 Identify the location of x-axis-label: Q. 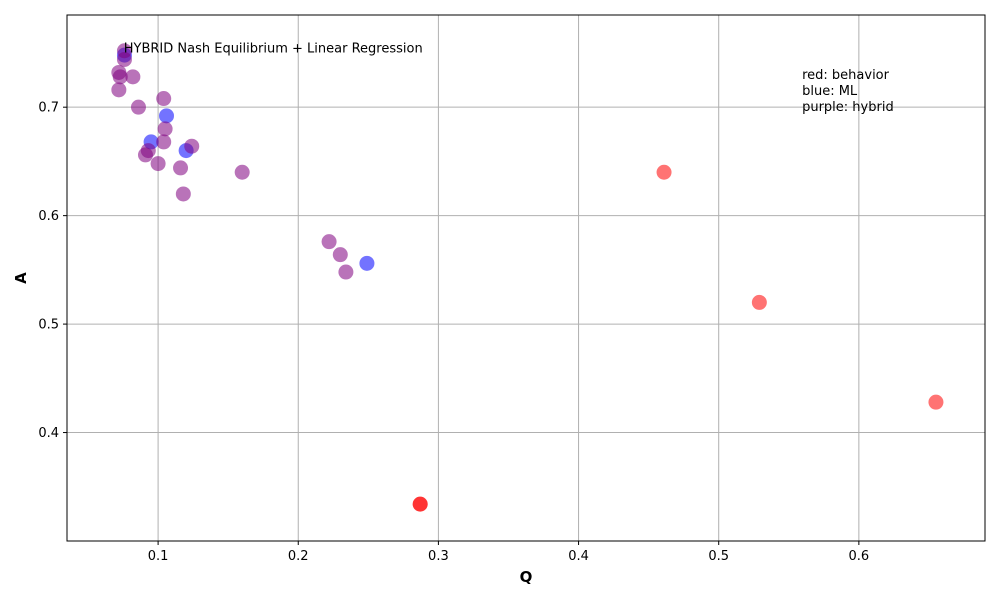
(526, 577).